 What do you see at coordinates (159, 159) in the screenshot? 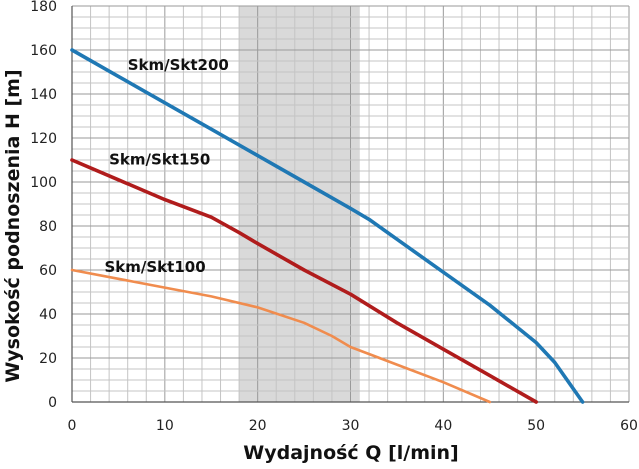
I see `series-label-skm-skt150: Skm/Skt150` at bounding box center [159, 159].